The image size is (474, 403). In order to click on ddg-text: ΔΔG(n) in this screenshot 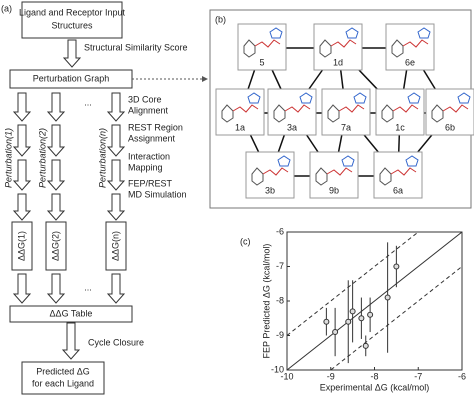, I will do `click(115, 246)`.